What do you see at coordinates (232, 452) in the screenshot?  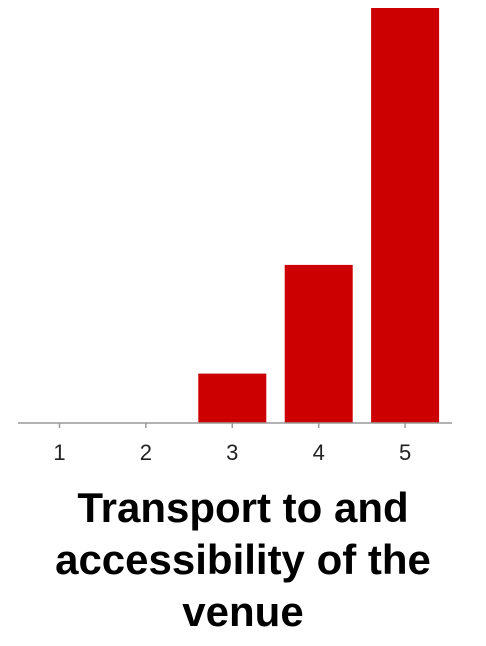 I see `x-tick-label-3: 3` at bounding box center [232, 452].